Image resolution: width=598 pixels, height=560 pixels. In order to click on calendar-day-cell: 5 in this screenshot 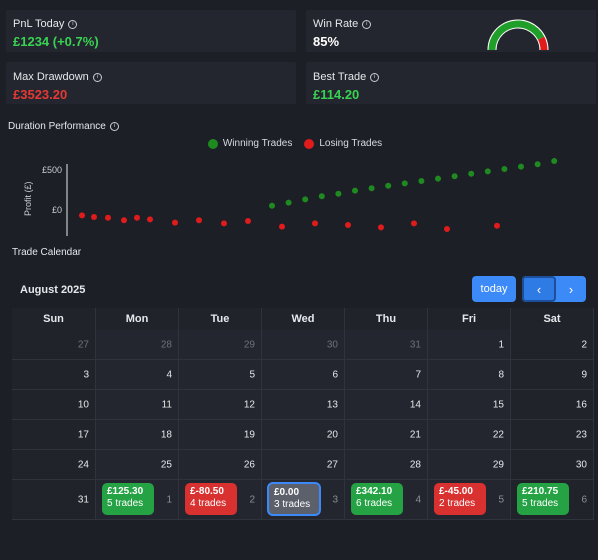, I will do `click(220, 375)`.